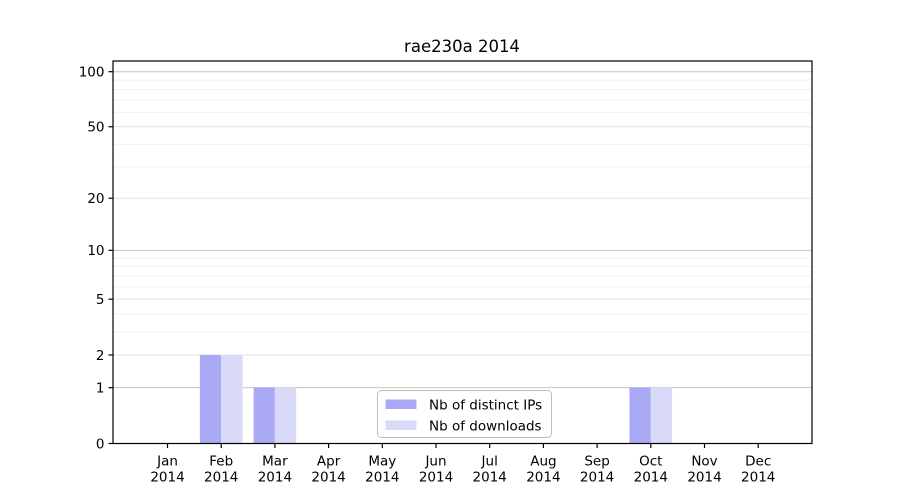 The width and height of the screenshot is (900, 504). Describe the element at coordinates (661, 415) in the screenshot. I see `bar-oct-series1` at that location.